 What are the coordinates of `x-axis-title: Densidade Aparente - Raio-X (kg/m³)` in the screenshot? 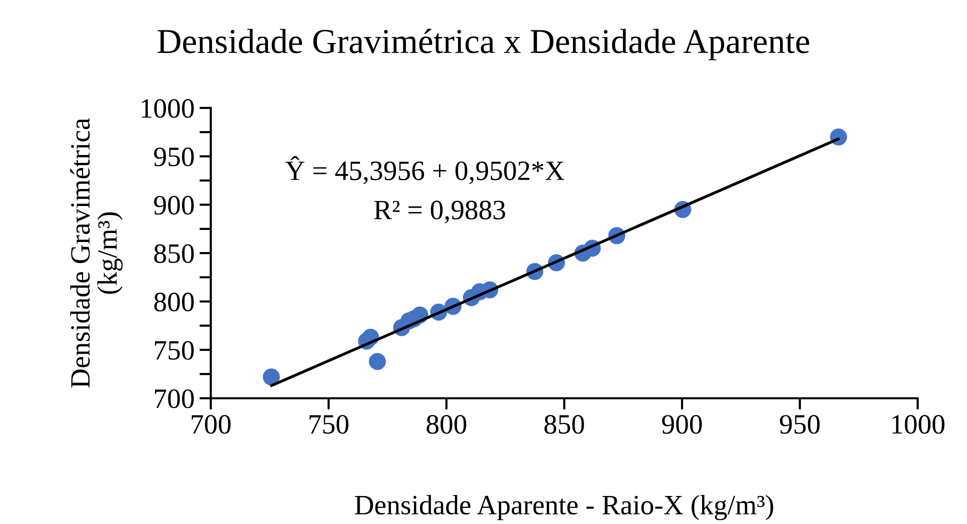 It's located at (564, 507).